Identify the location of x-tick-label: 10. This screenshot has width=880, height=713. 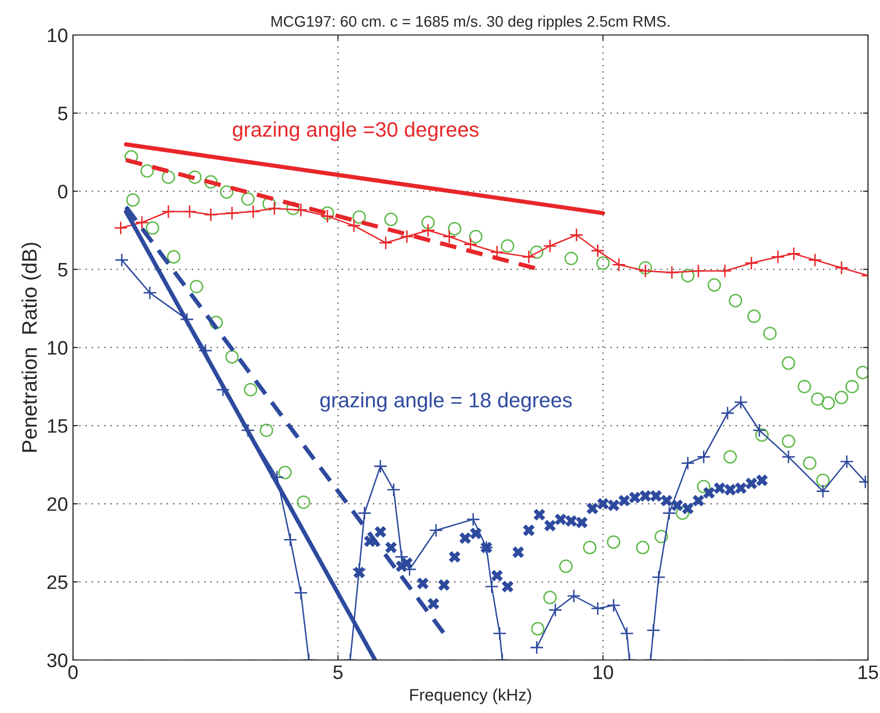
(604, 672).